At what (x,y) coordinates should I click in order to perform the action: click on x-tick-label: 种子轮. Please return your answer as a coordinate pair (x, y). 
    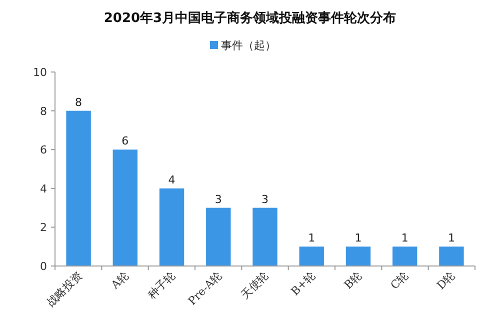
    Looking at the image, I should click on (161, 285).